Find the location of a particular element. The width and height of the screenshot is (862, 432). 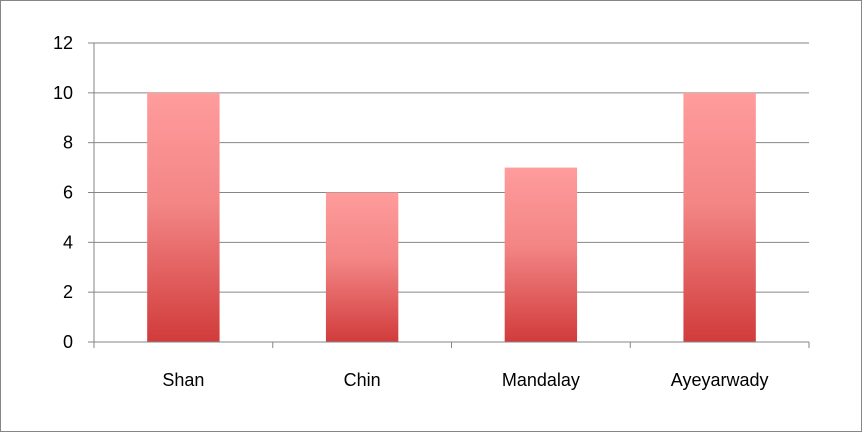

y-tick-label: 10 is located at coordinates (63, 93).